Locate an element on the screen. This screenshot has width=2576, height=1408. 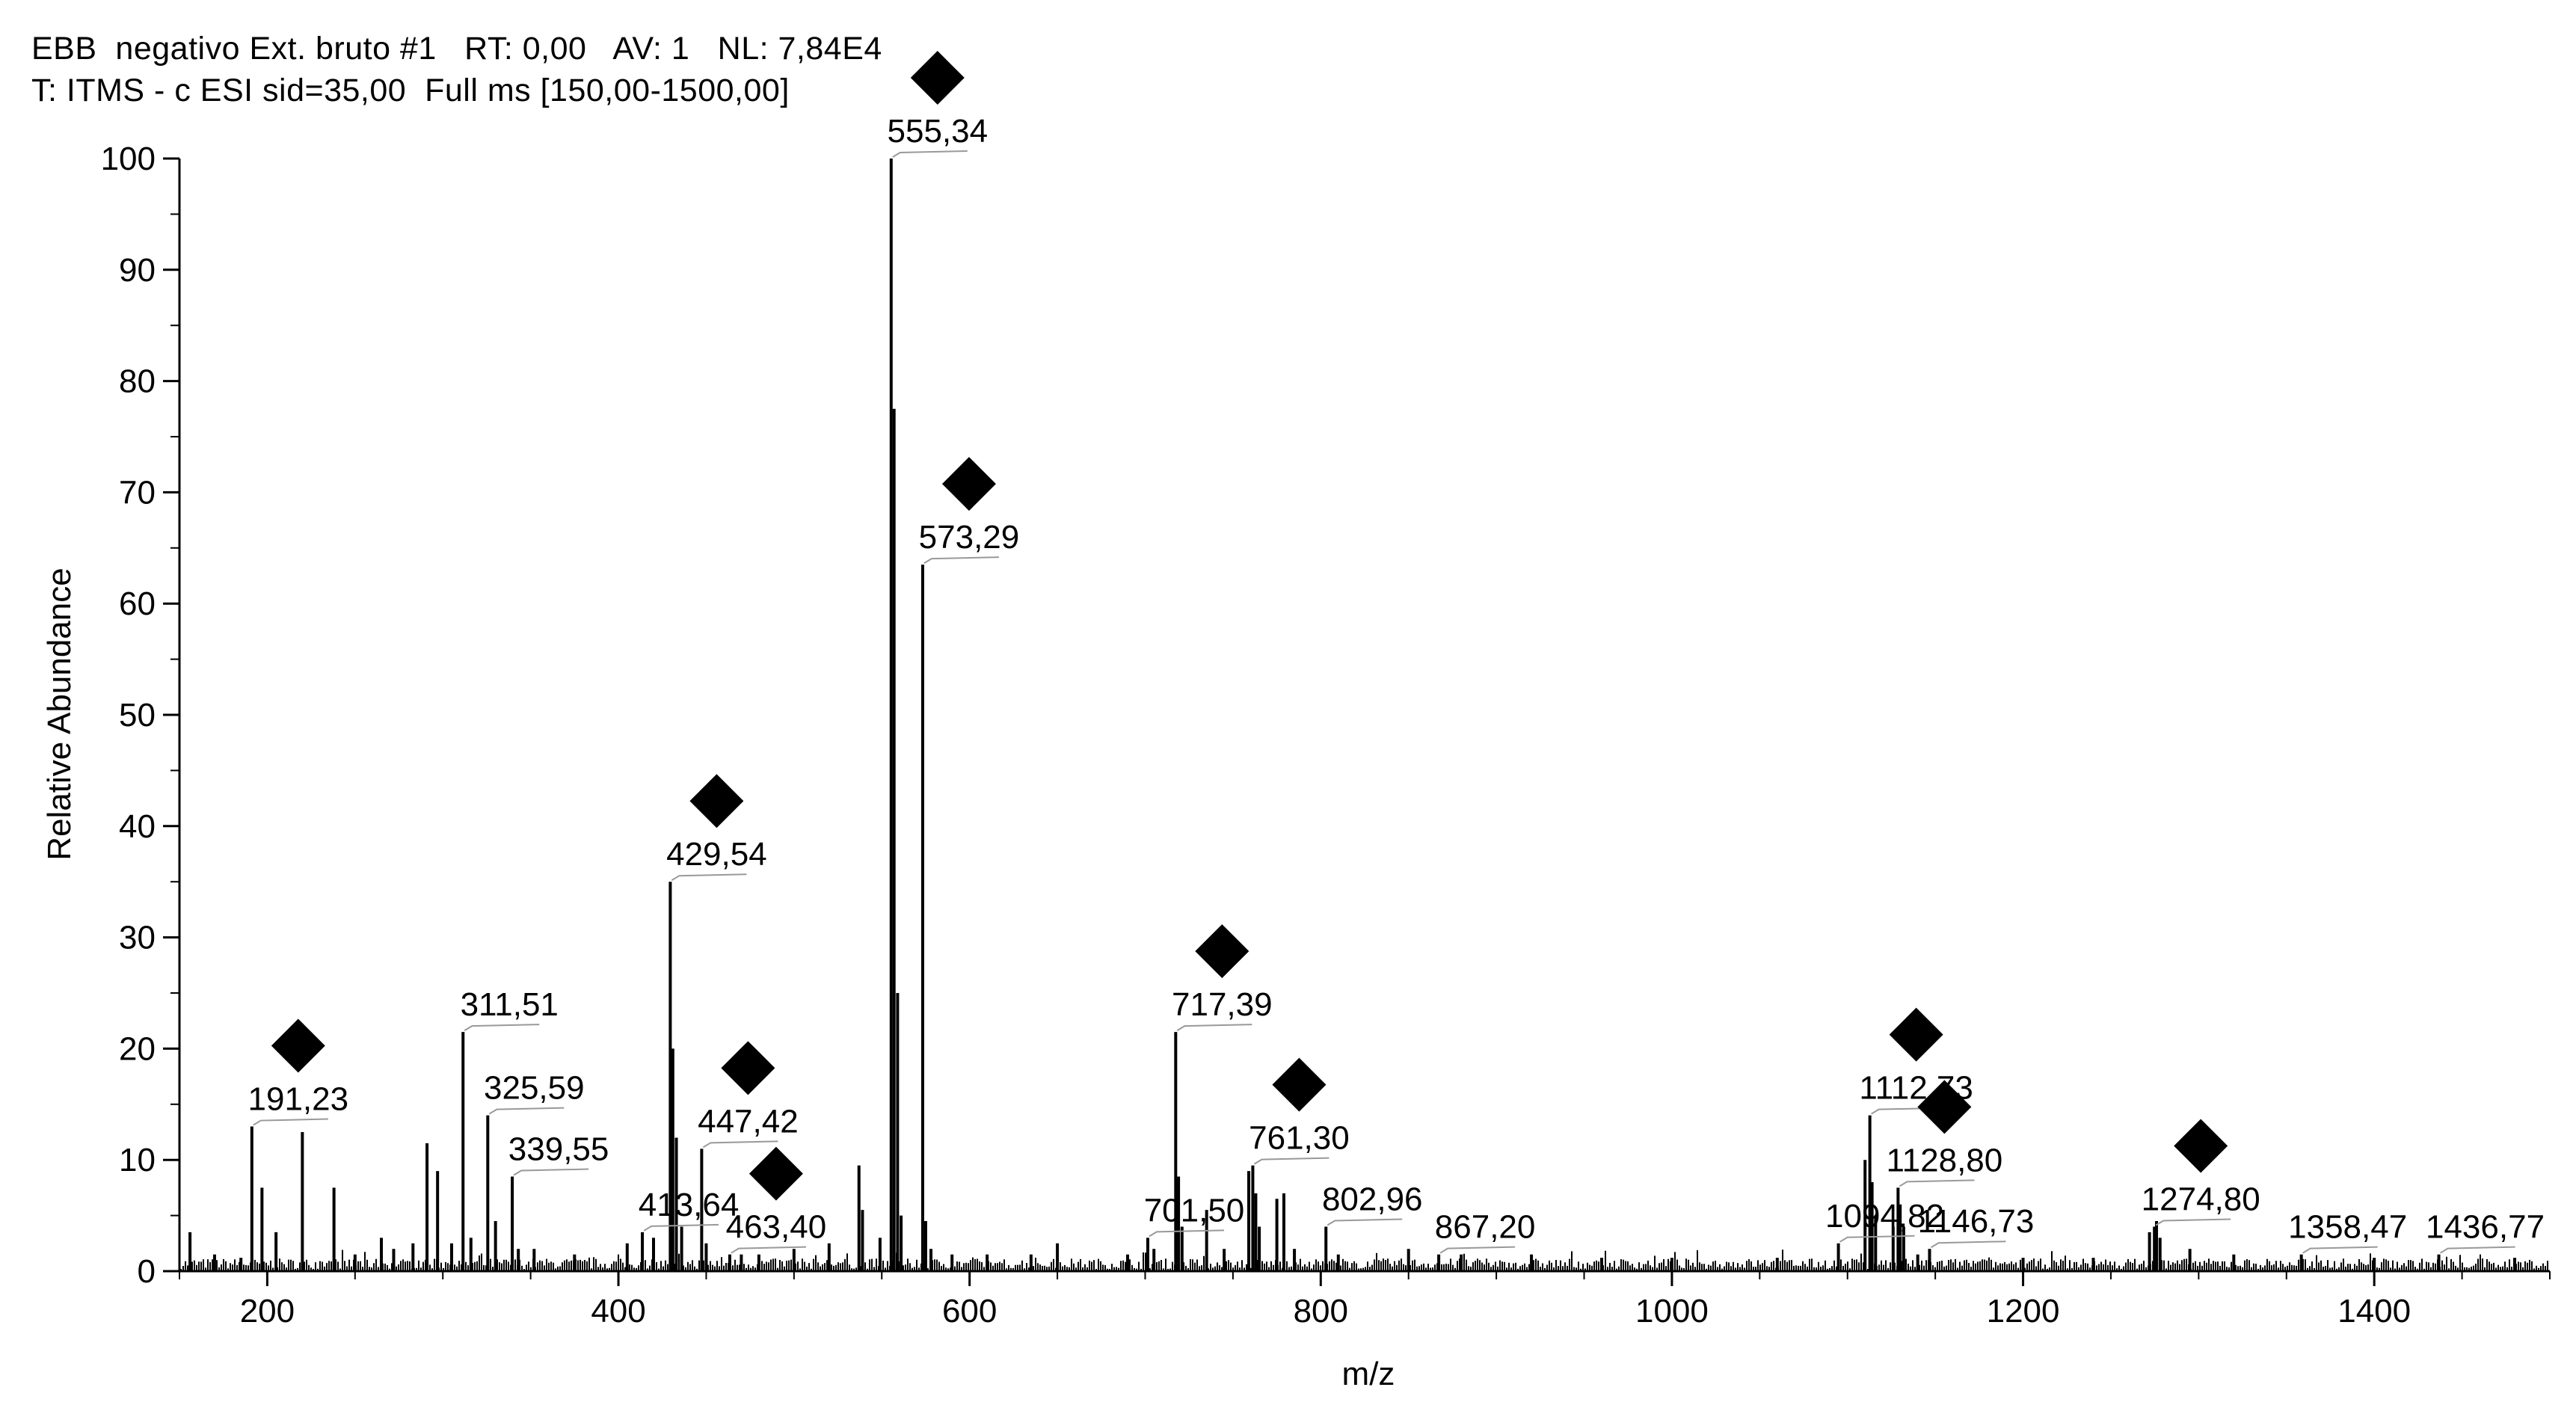
y-tick-label: 50 is located at coordinates (137, 715).